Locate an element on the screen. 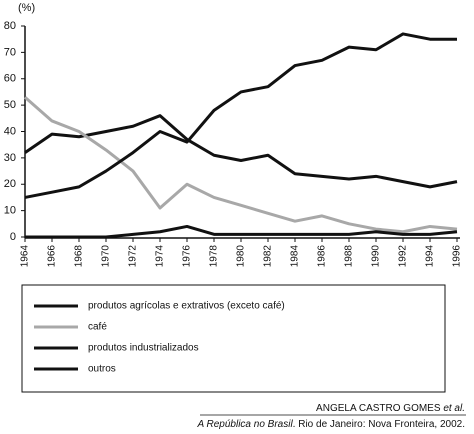  legend-label: outros is located at coordinates (102, 369).